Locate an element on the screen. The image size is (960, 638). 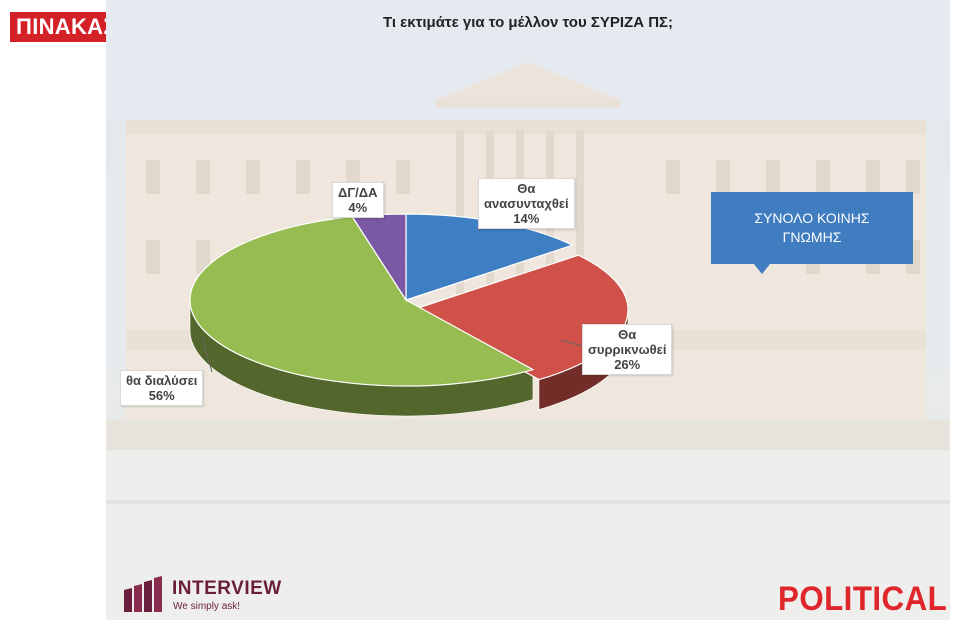
interview-name: INTERVIEW is located at coordinates (227, 588).